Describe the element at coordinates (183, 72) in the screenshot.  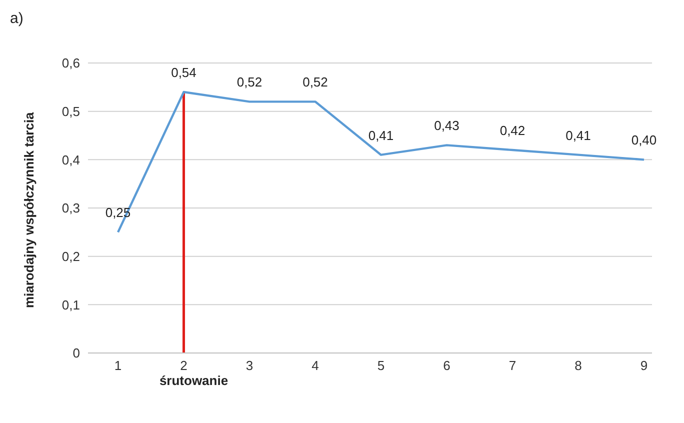
I see `data-label: 0,54` at that location.